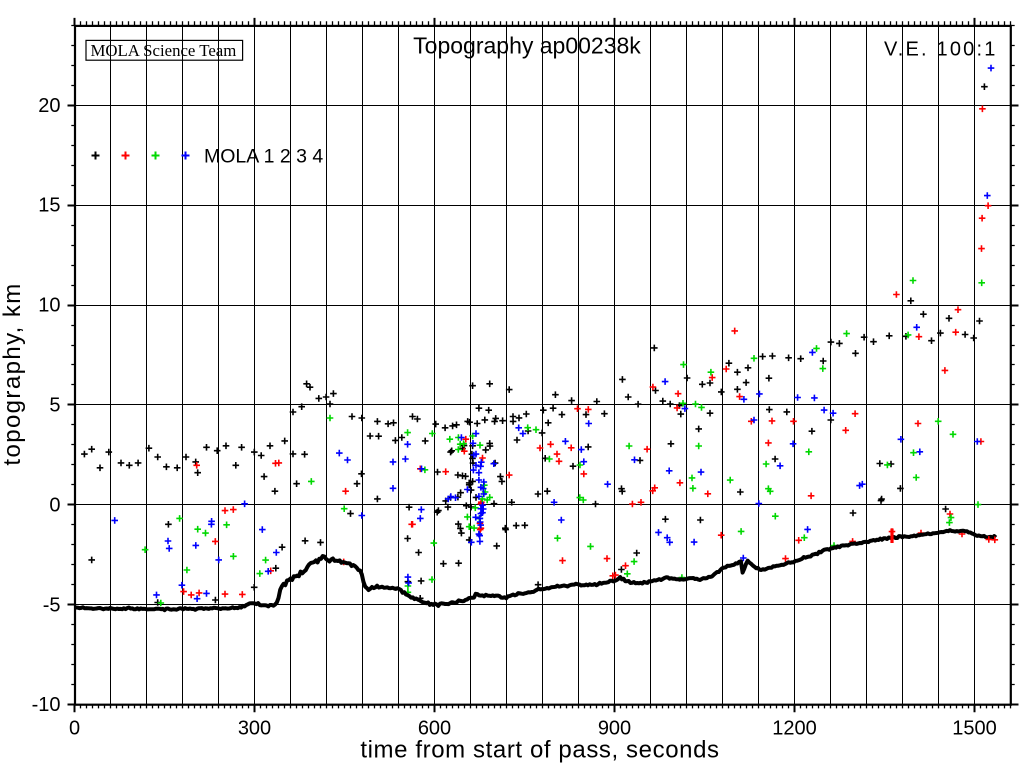 Image resolution: width=1024 pixels, height=768 pixels. Describe the element at coordinates (539, 750) in the screenshot. I see `svg-text:time from start of pass, secon: time from start of pass, seconds` at that location.